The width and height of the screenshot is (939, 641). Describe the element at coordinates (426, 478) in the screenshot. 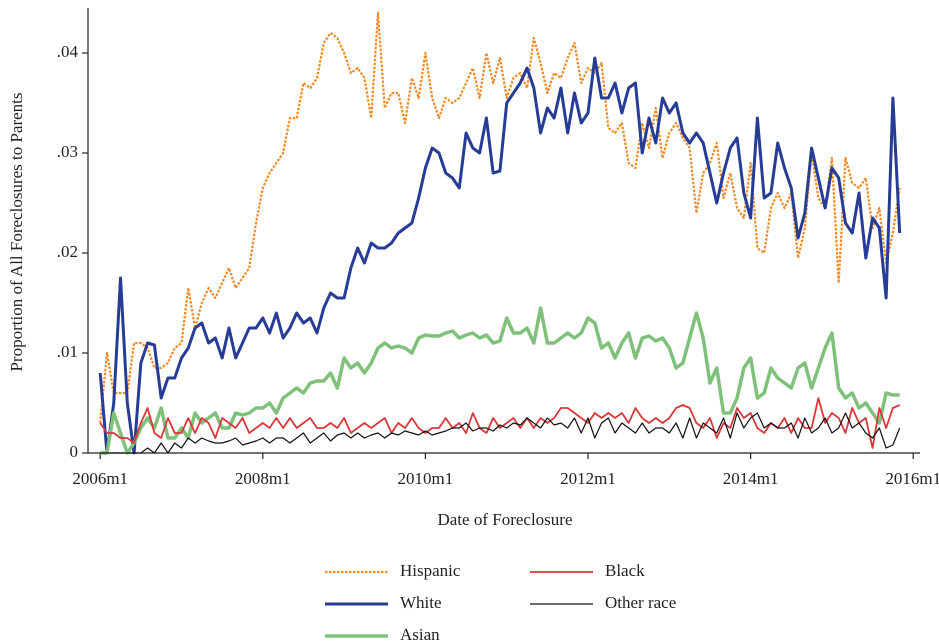

I see `x-tick-label: 2010m1` at that location.